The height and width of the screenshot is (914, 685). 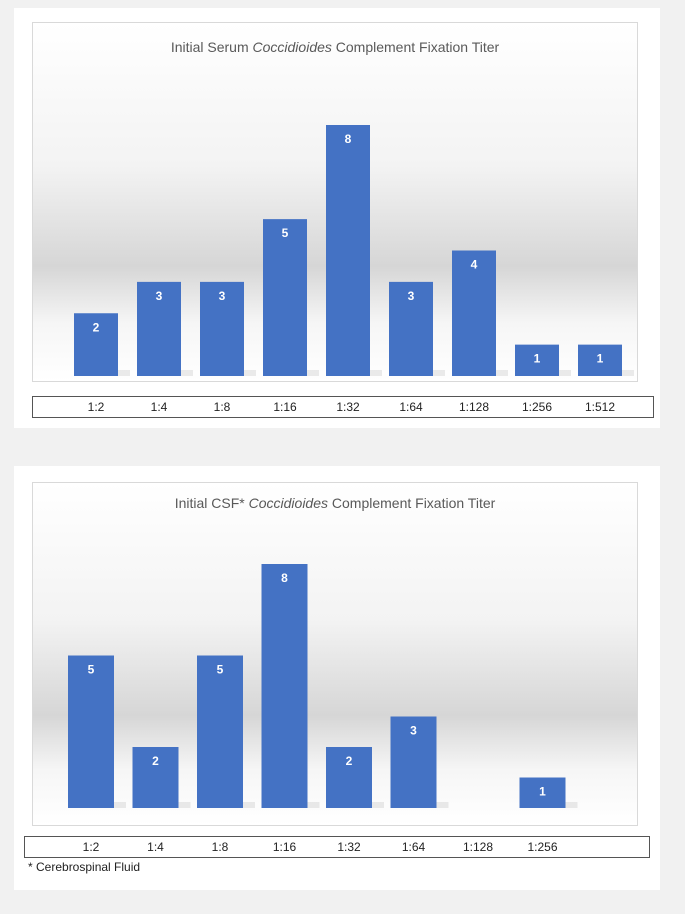 What do you see at coordinates (159, 296) in the screenshot?
I see `serum-data-label-1: 3` at bounding box center [159, 296].